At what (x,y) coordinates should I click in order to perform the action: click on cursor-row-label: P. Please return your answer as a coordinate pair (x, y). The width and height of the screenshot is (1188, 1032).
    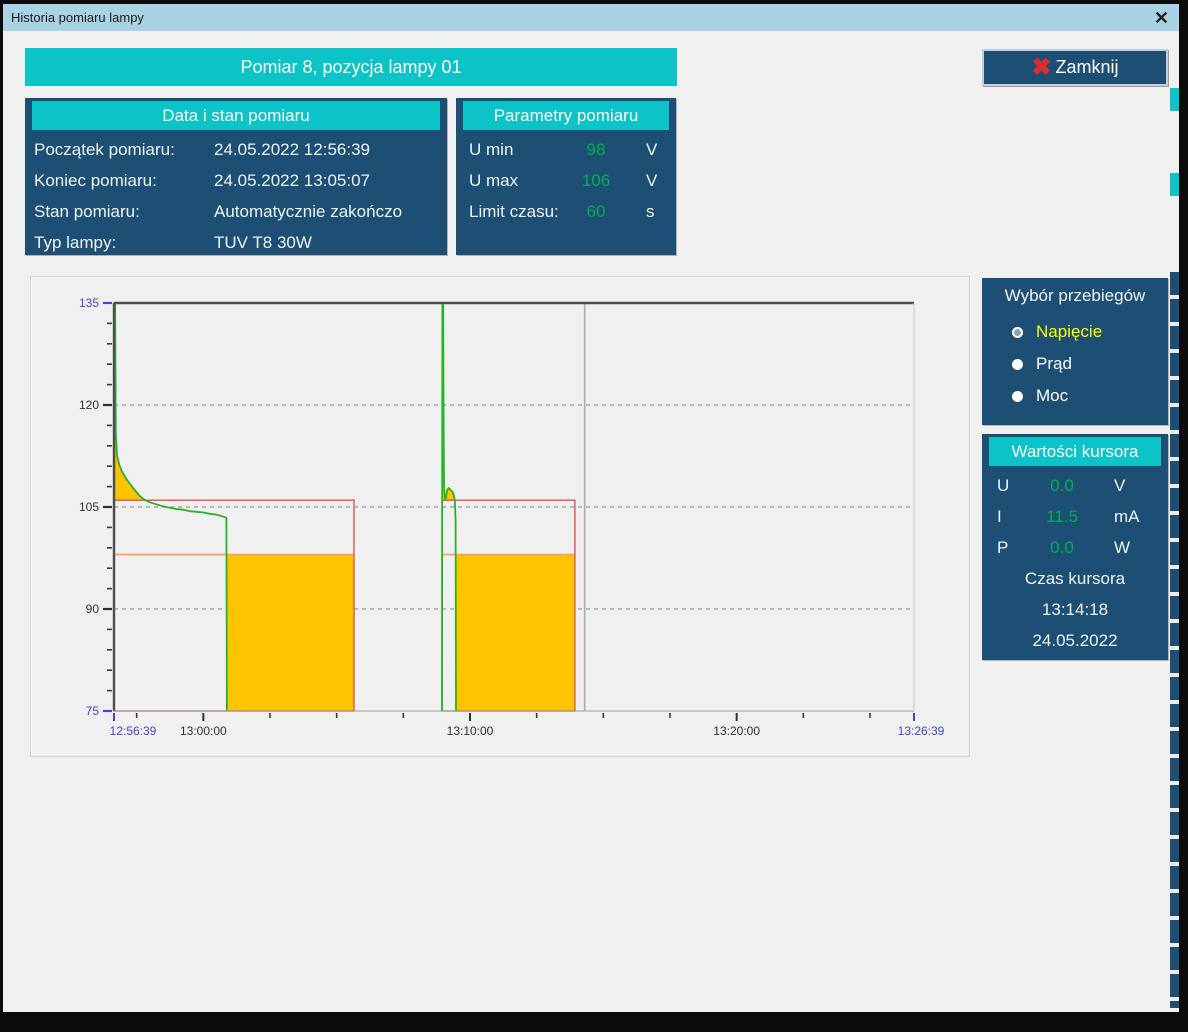
    Looking at the image, I should click on (1003, 547).